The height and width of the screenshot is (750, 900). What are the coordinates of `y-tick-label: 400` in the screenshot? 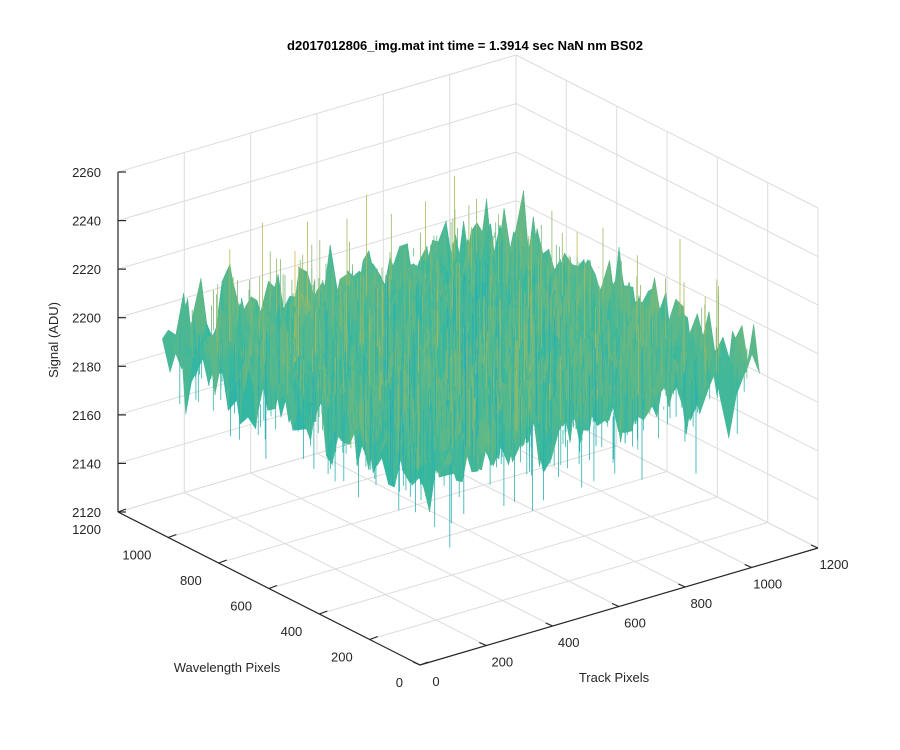 It's located at (292, 631).